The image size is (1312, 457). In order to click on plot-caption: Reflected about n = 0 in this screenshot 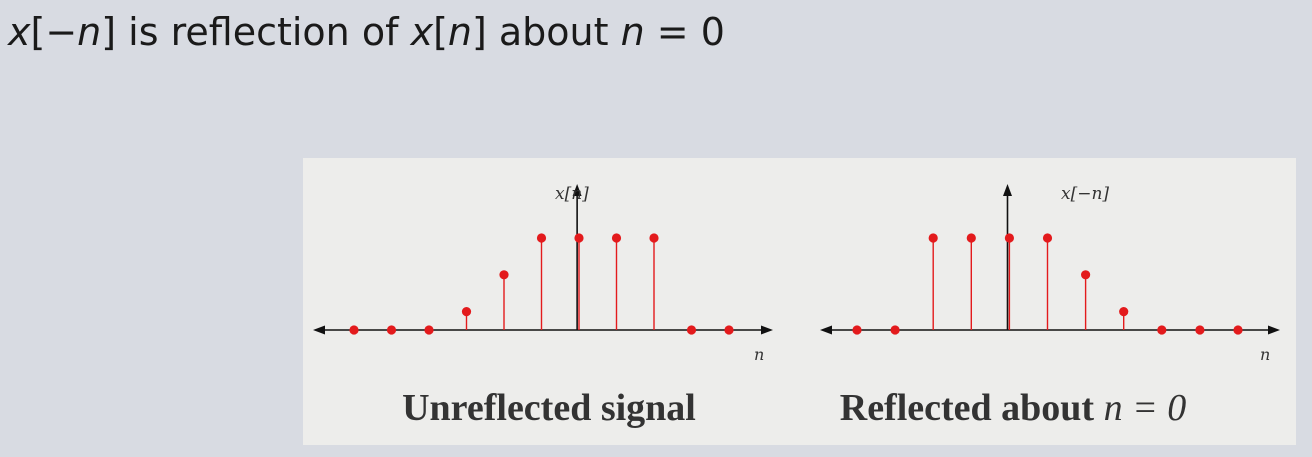, I will do `click(1013, 408)`.